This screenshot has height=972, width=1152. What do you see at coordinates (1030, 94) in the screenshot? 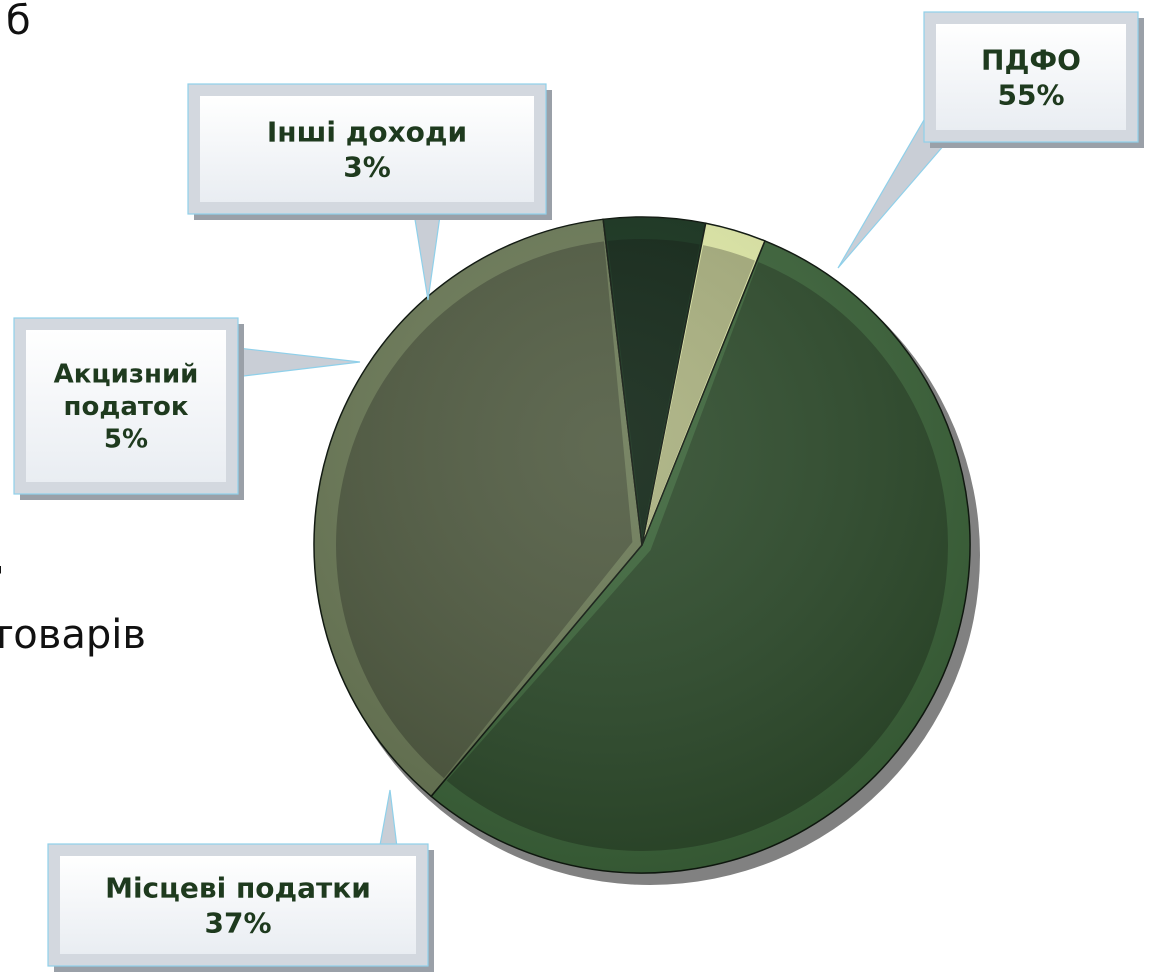
I see `callout-value-label: 55%` at bounding box center [1030, 94].